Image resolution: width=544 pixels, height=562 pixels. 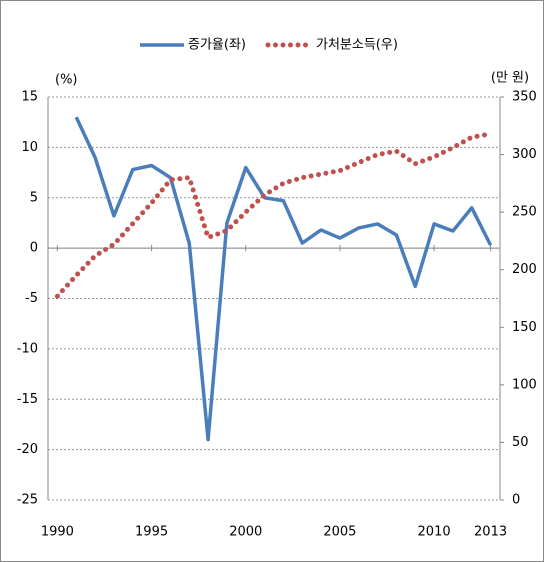 What do you see at coordinates (27, 348) in the screenshot?
I see `y-tick-label: -10` at bounding box center [27, 348].